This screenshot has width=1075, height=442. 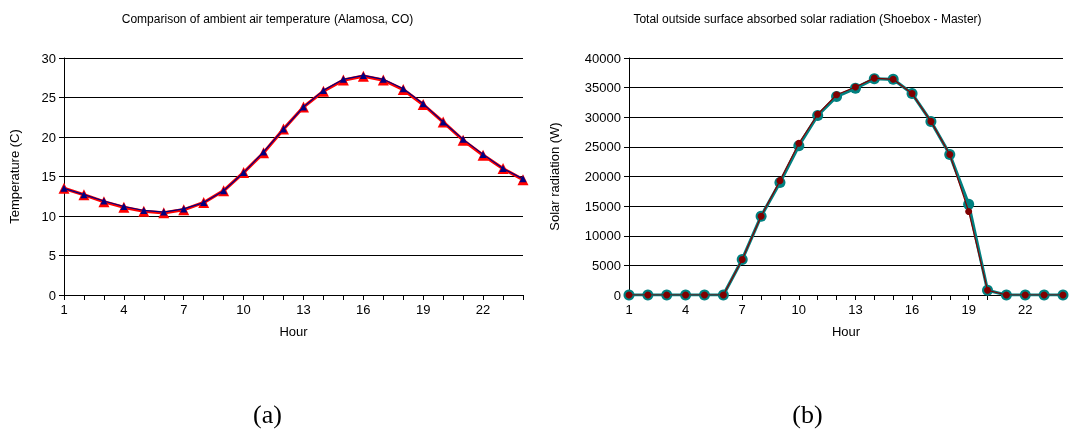 I want to click on y-tick-label: 5000, so click(x=606, y=265).